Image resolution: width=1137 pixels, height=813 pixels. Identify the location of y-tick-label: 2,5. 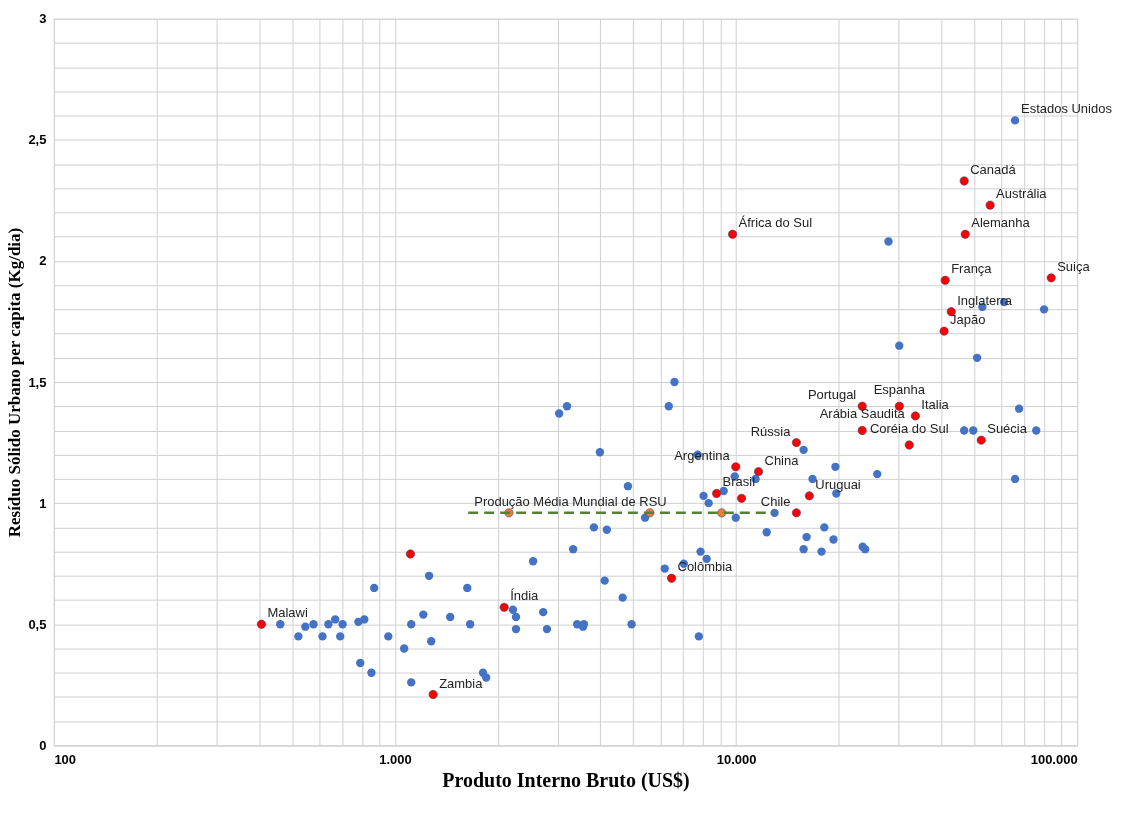
(37, 140).